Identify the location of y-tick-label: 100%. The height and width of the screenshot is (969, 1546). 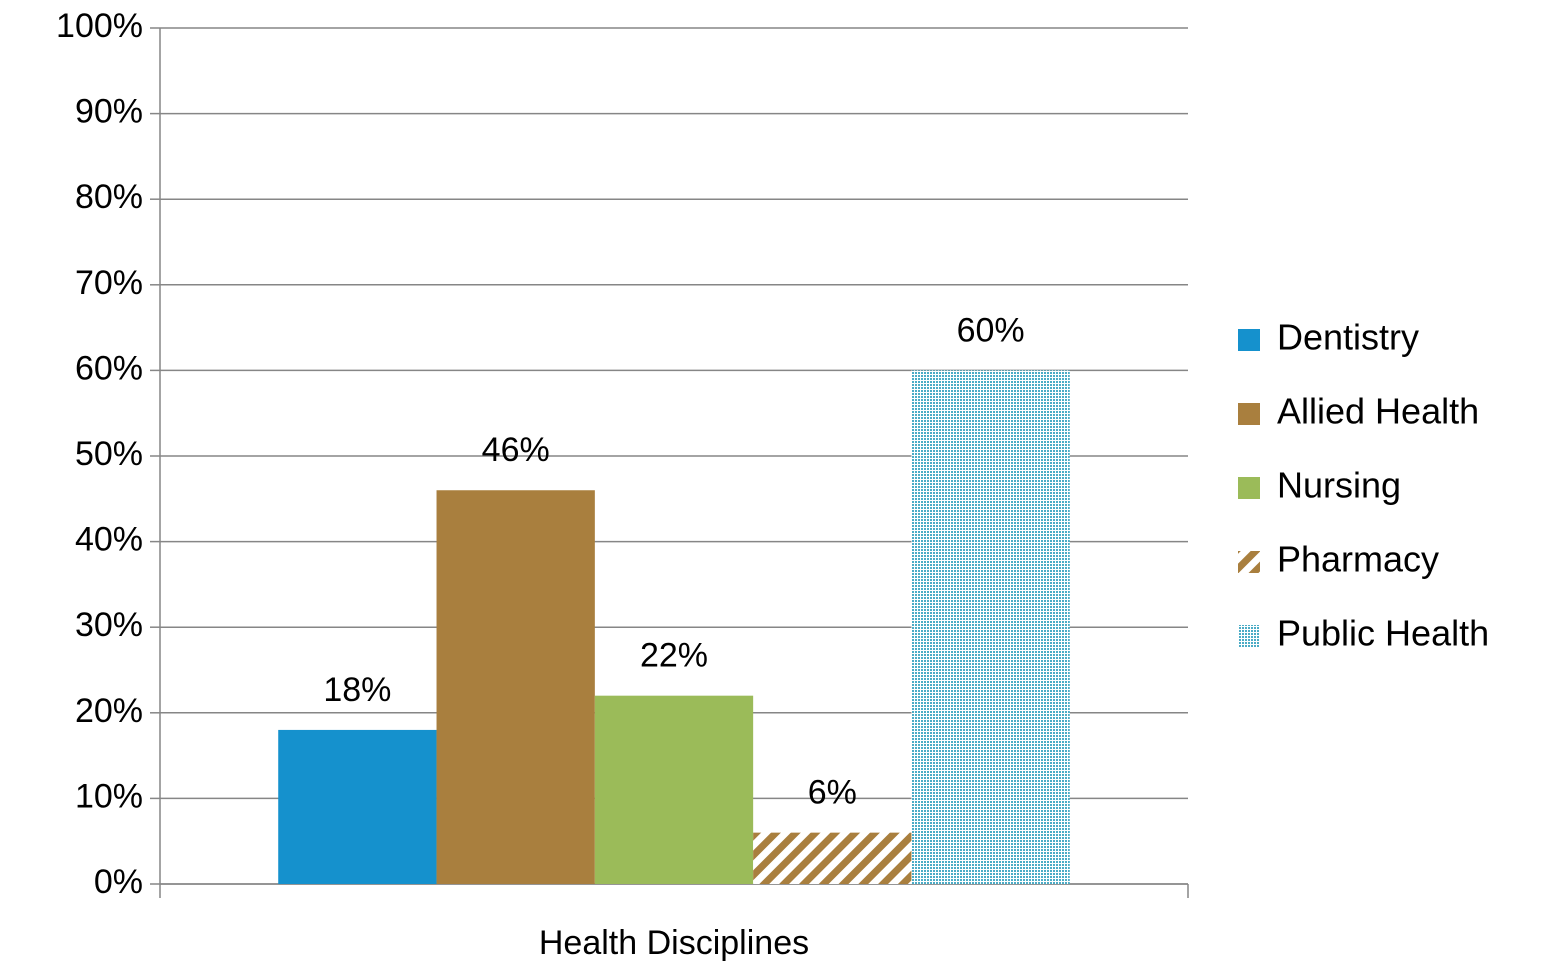
(99, 26).